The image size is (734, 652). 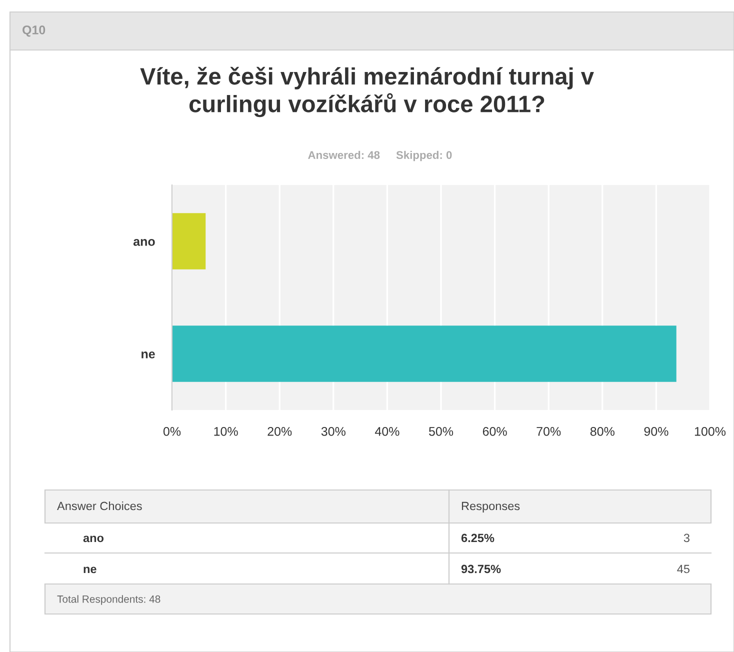 I want to click on text: Answered: 48, so click(x=344, y=154).